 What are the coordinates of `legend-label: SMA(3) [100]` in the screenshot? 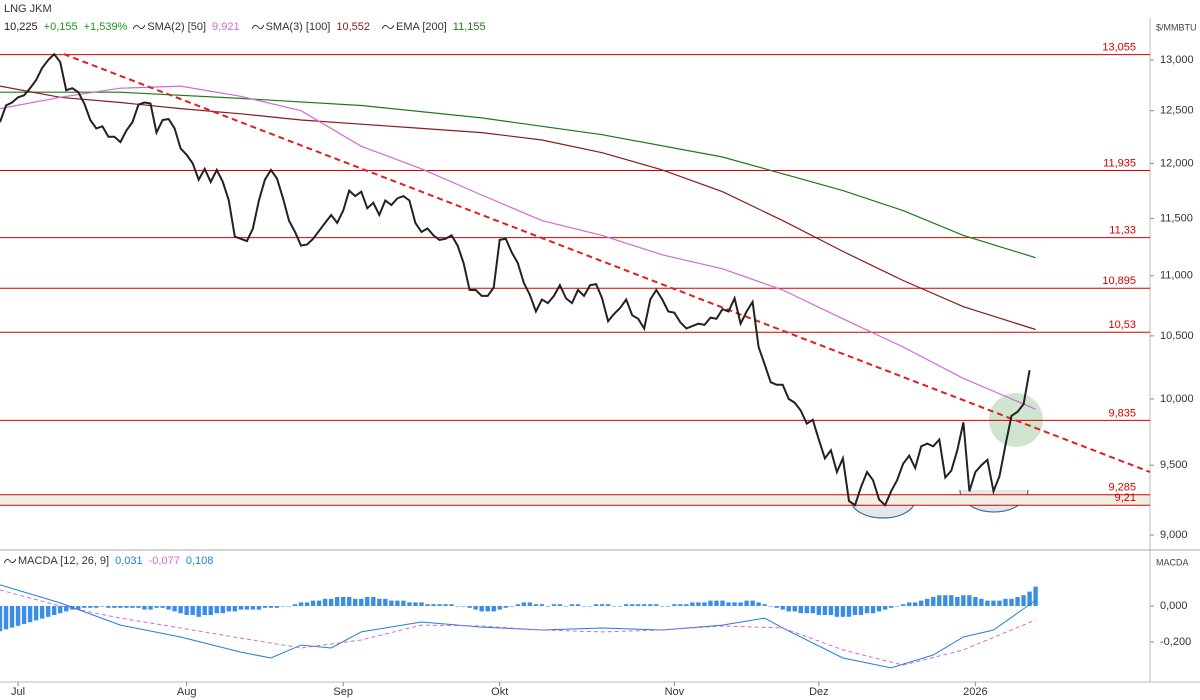 It's located at (298, 27).